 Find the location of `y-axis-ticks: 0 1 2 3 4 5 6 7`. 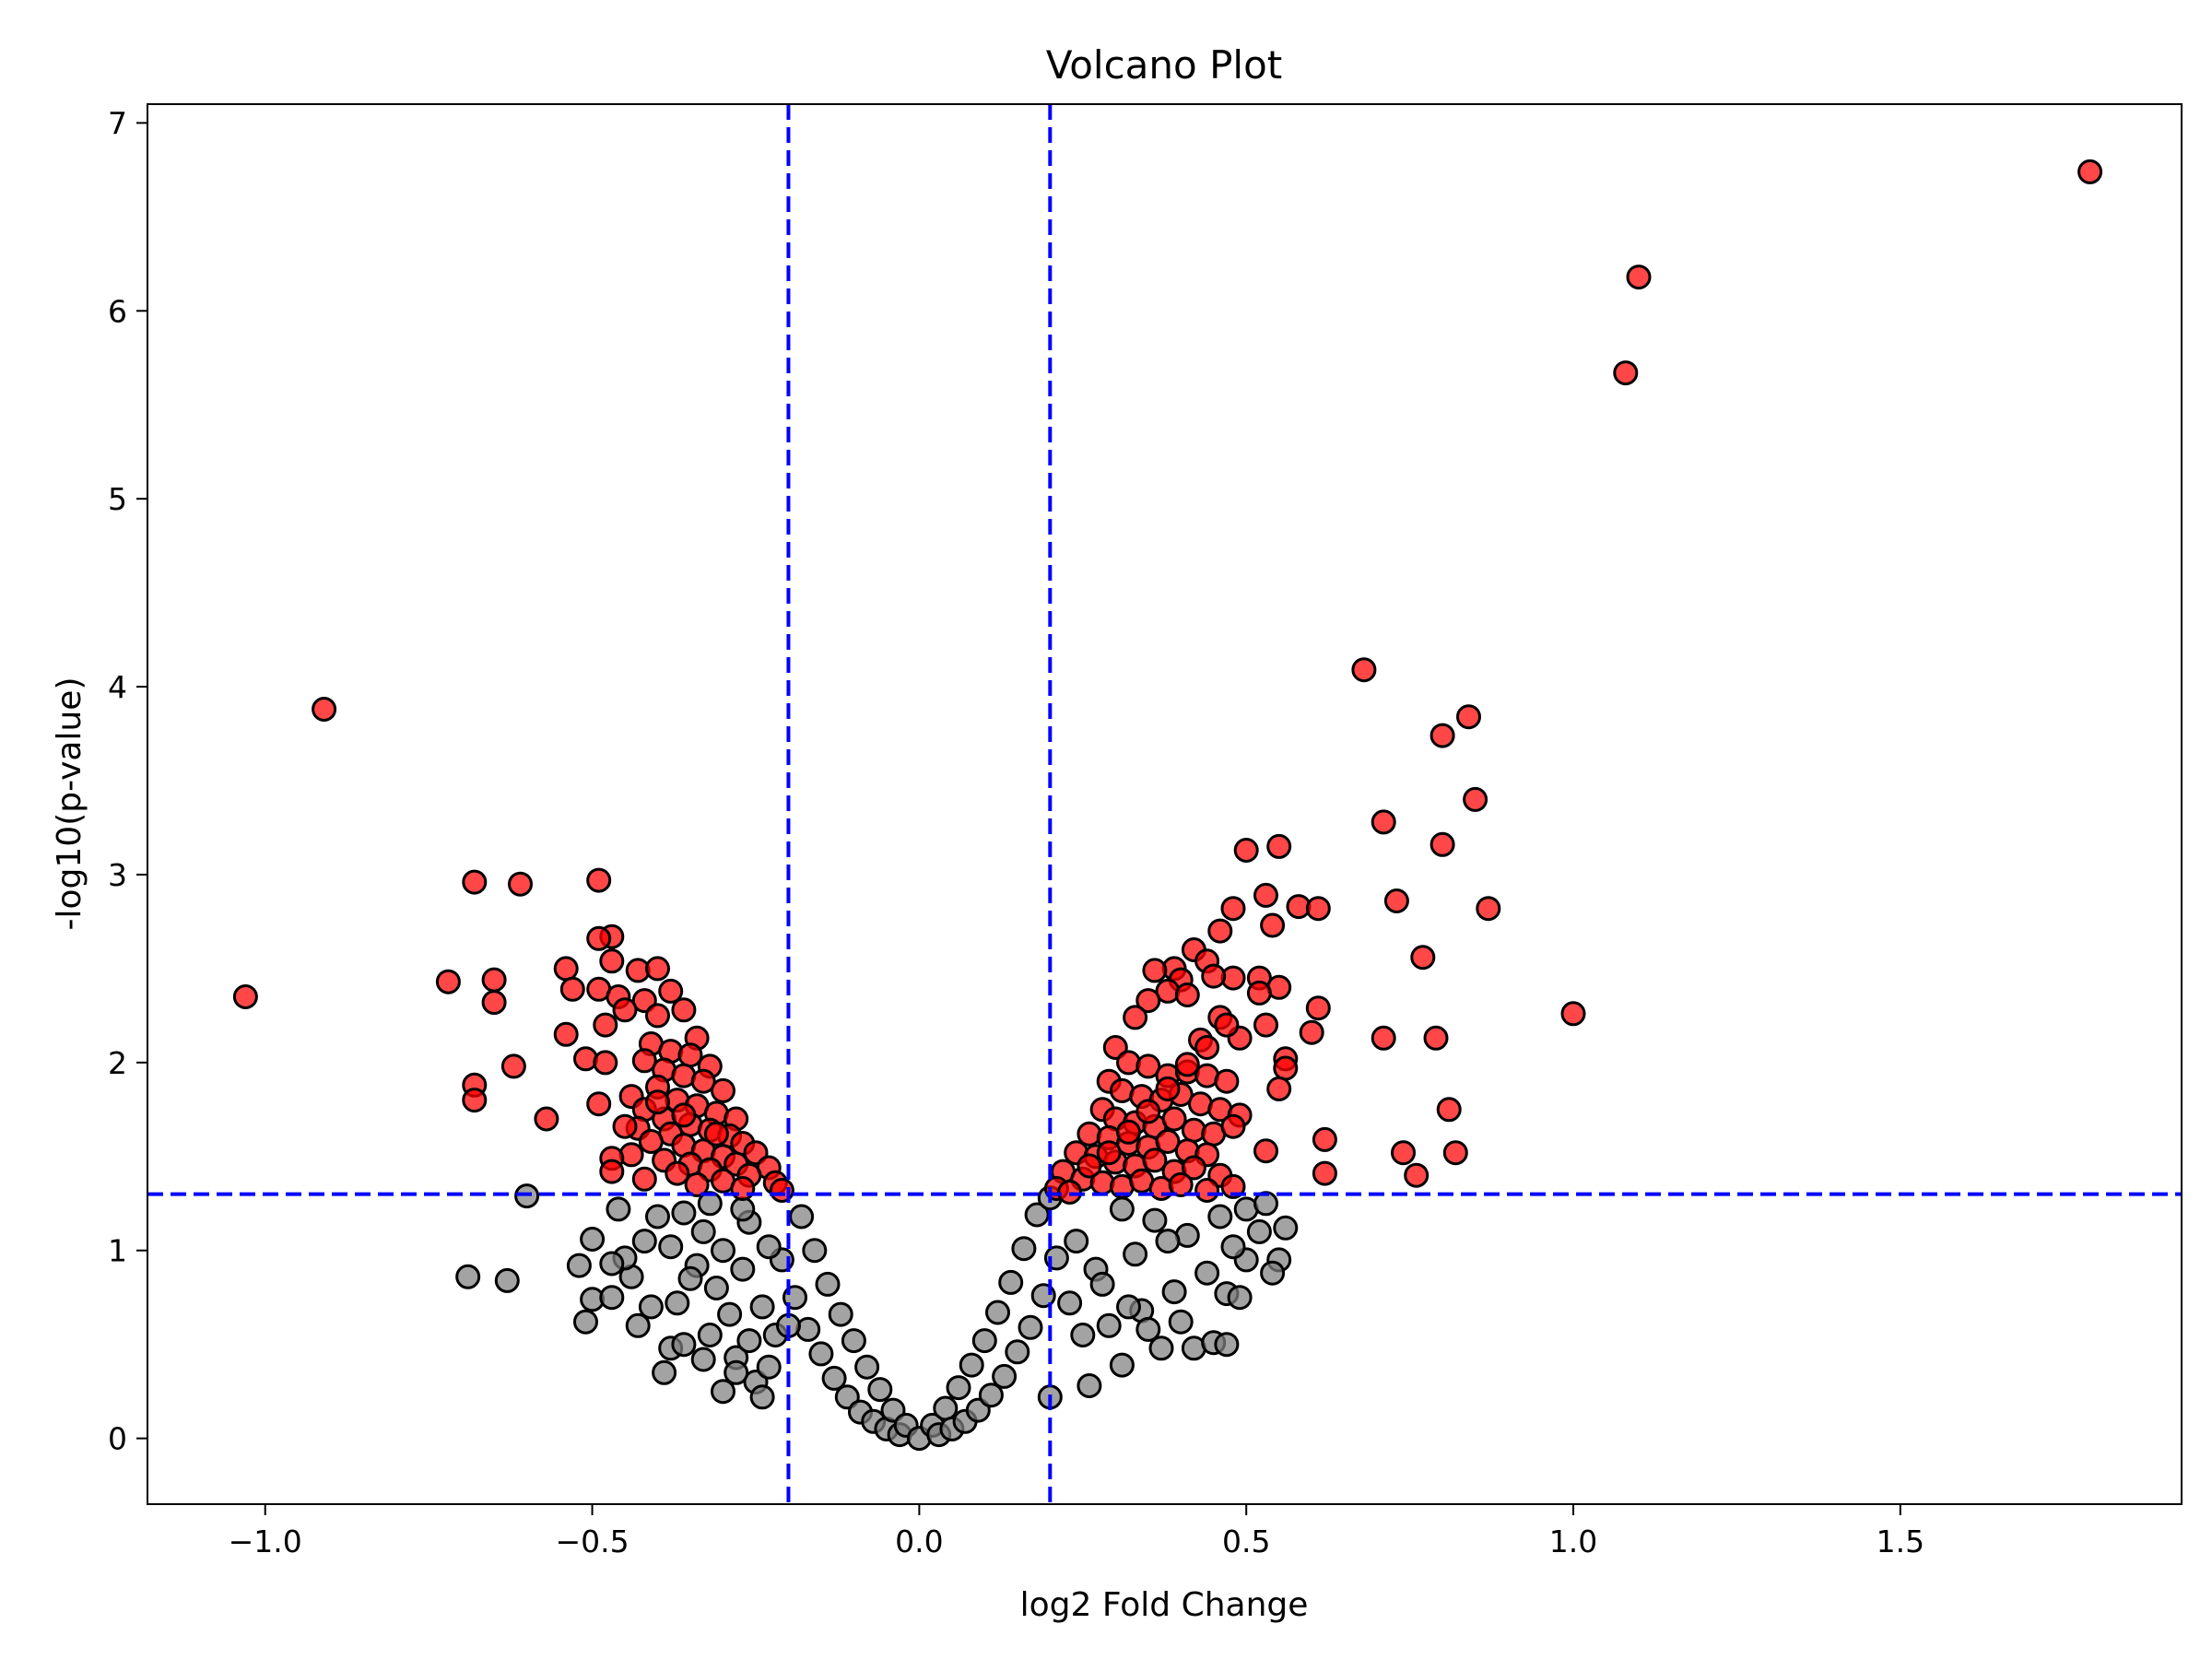

y-axis-ticks: 0 1 2 3 4 5 6 7 is located at coordinates (127, 781).